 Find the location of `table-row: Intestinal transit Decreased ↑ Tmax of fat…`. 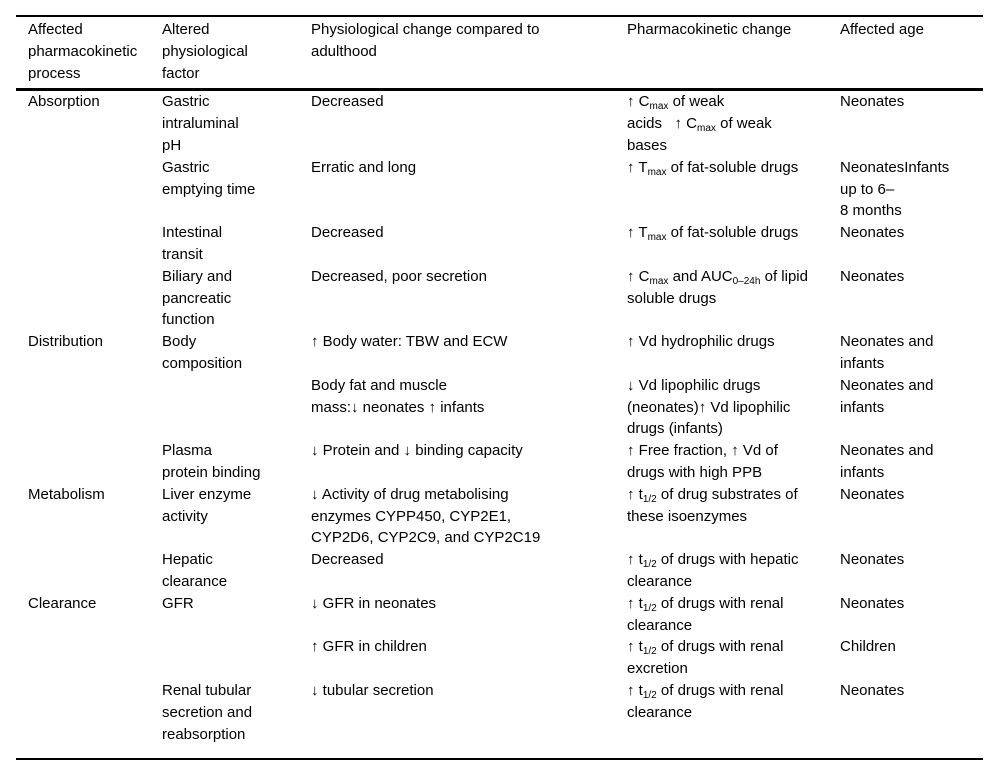

table-row: Intestinal transit Decreased ↑ Tmax of fat… is located at coordinates (499, 244).